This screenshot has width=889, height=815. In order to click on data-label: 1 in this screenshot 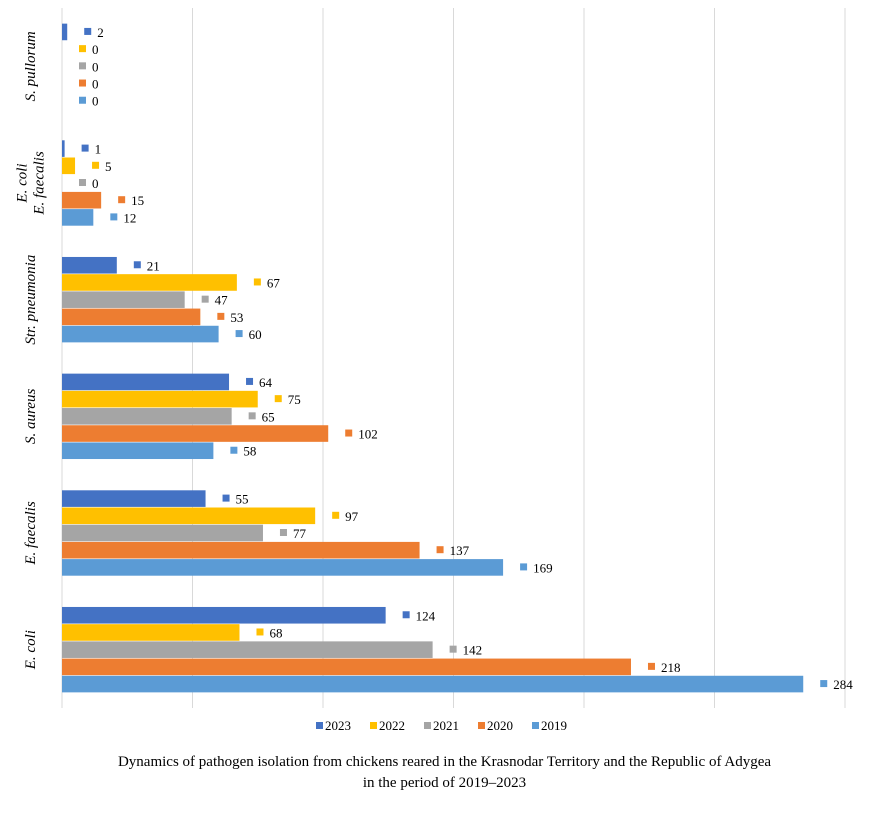, I will do `click(98, 149)`.